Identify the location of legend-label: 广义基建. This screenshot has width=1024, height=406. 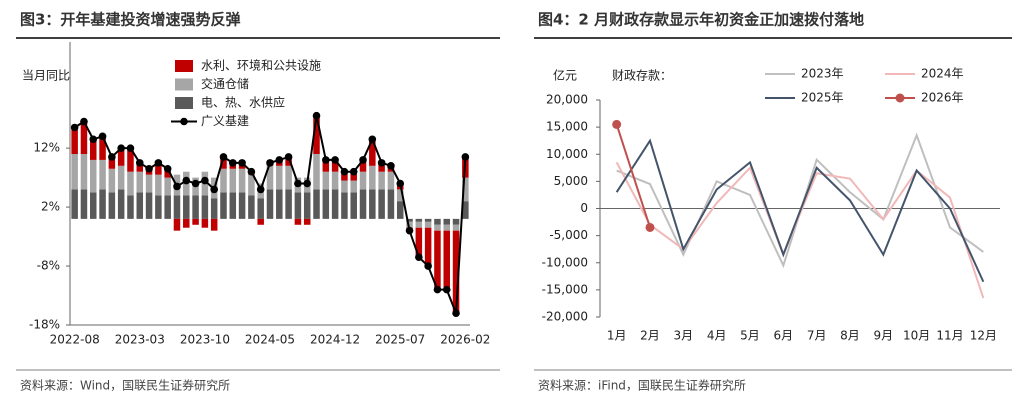
(225, 121).